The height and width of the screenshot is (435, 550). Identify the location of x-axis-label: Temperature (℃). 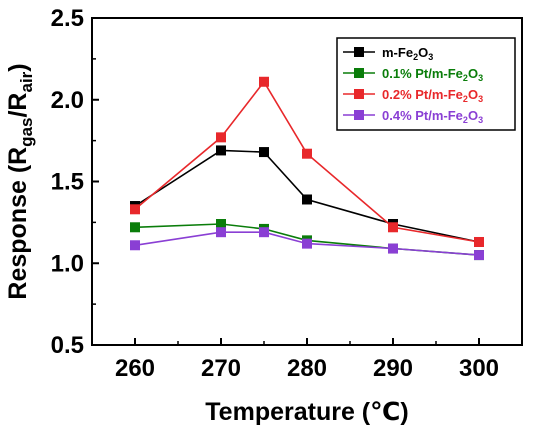
(306, 412).